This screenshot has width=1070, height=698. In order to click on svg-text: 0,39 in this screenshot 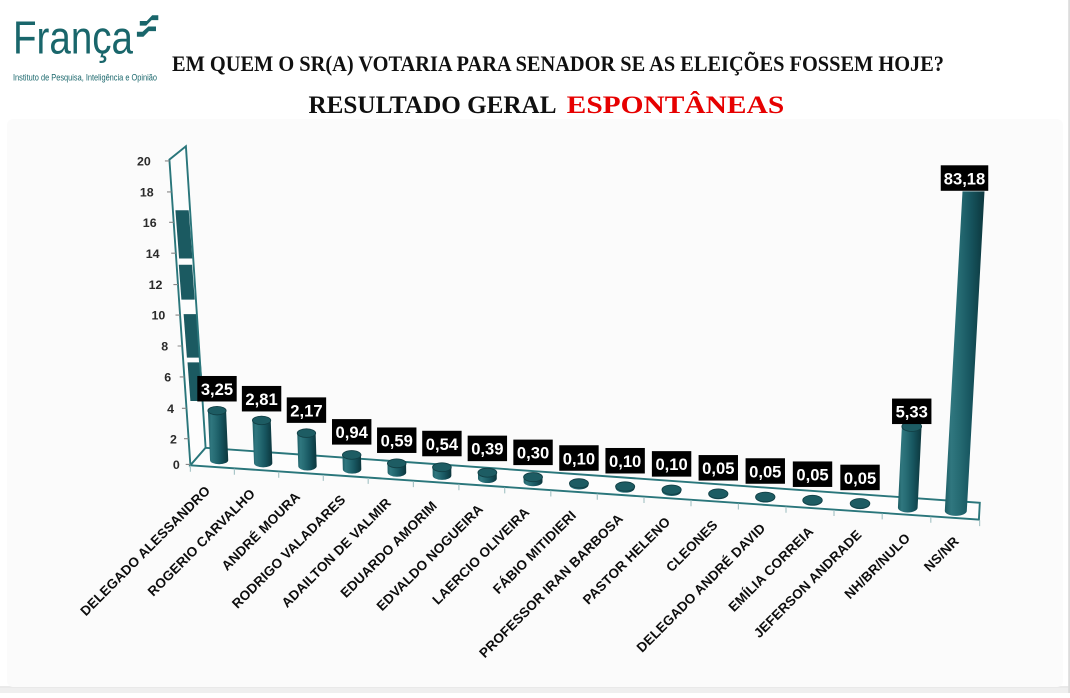, I will do `click(487, 449)`.